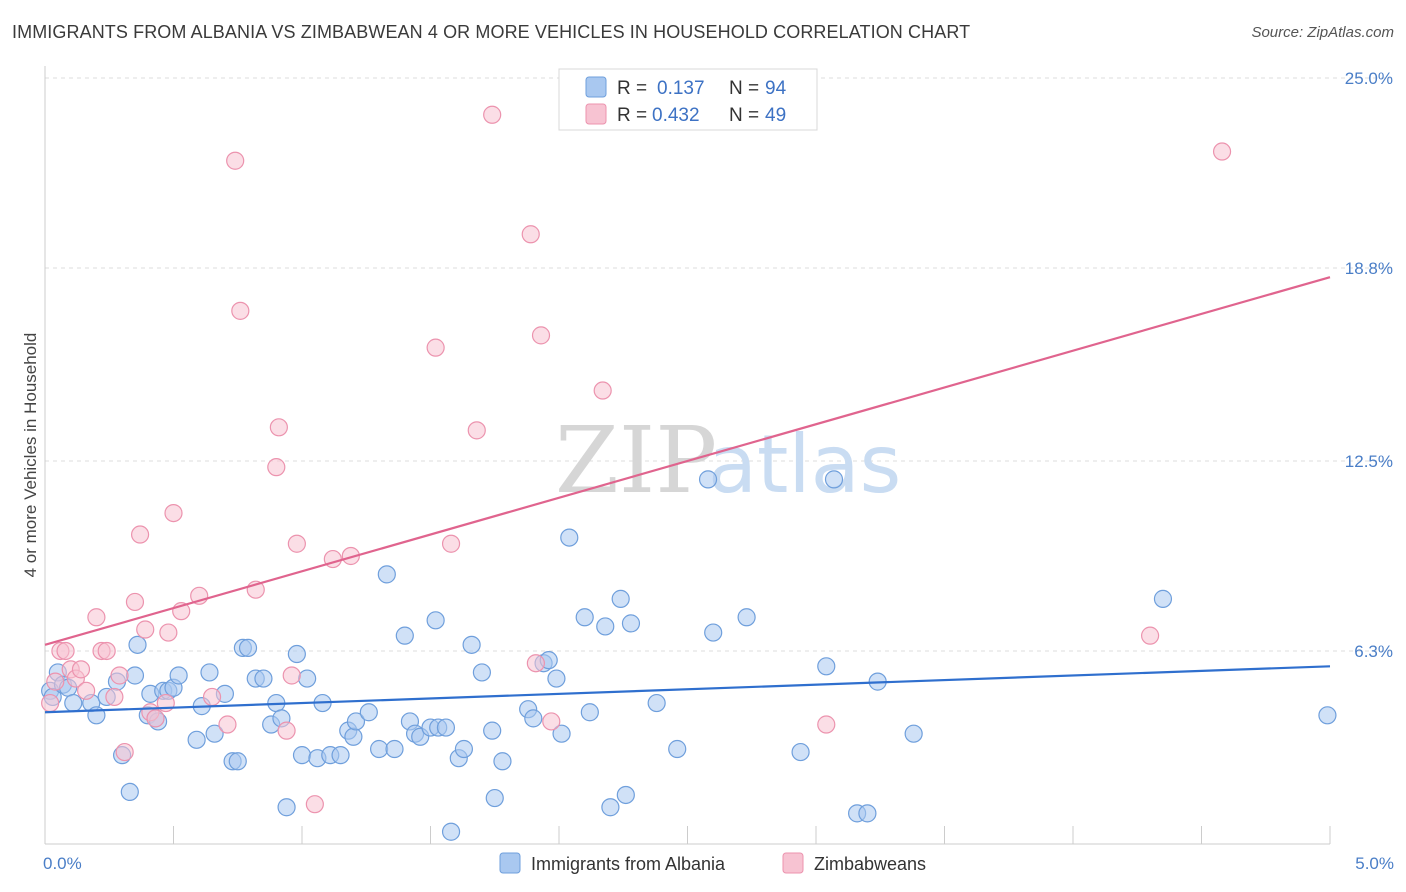  Describe the element at coordinates (870, 864) in the screenshot. I see `bottom-legend-label-zimbabwe: Zimbabweans` at that location.